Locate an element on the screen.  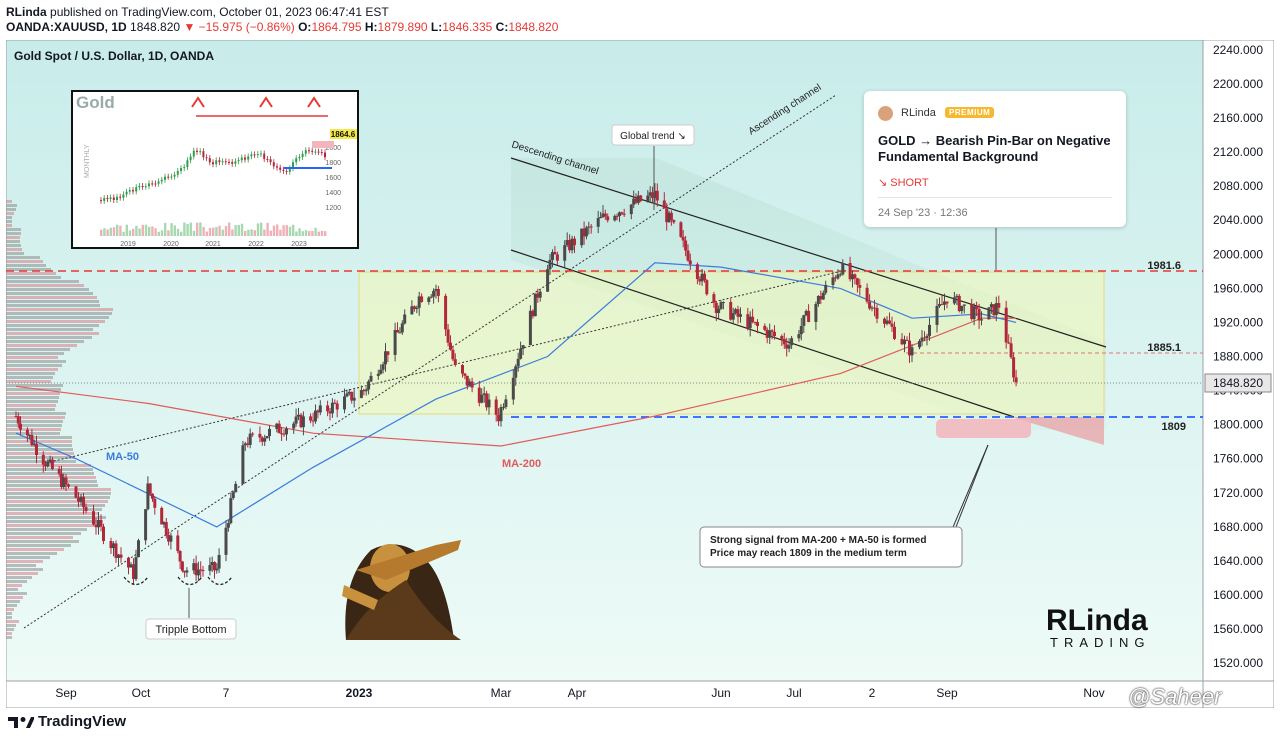
label-1885: 1885.1 is located at coordinates (1164, 348).